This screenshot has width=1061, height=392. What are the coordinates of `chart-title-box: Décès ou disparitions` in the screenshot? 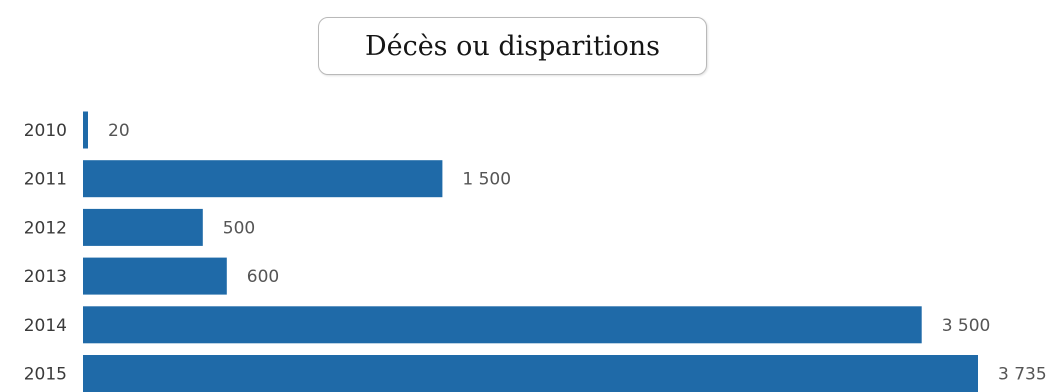 It's located at (512, 46).